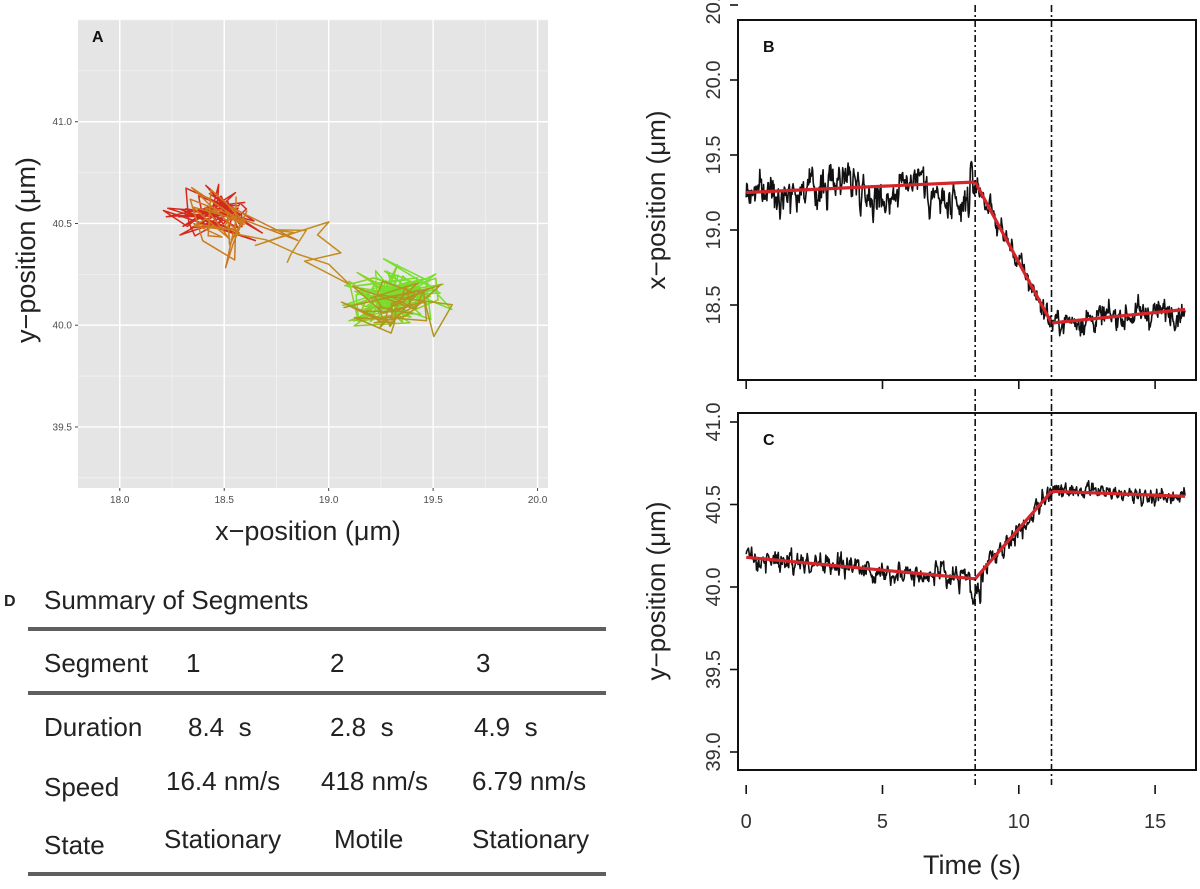  I want to click on duration-segment-2: 2.8 s, so click(362, 727).